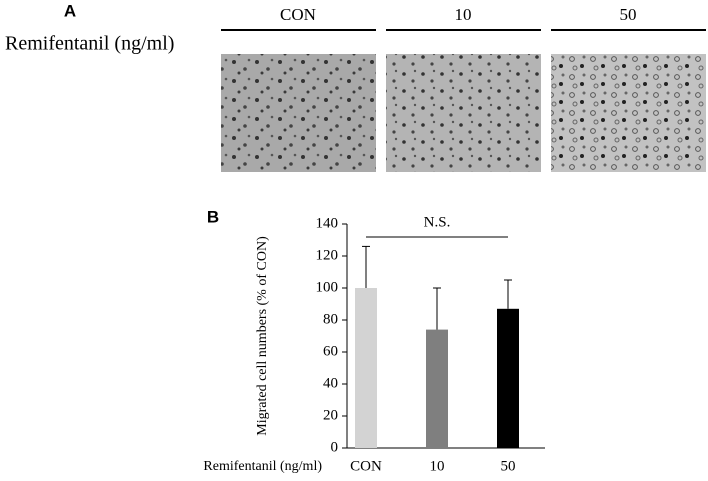  I want to click on y-tick-label: 120, so click(327, 255).